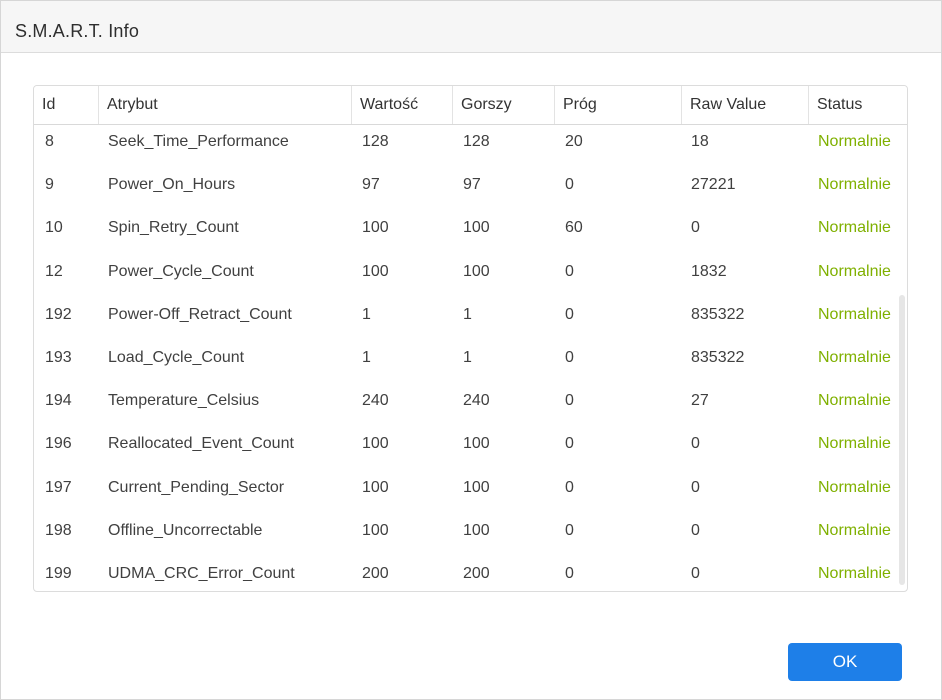  Describe the element at coordinates (617, 105) in the screenshot. I see `column-header-threshold: Próg` at that location.